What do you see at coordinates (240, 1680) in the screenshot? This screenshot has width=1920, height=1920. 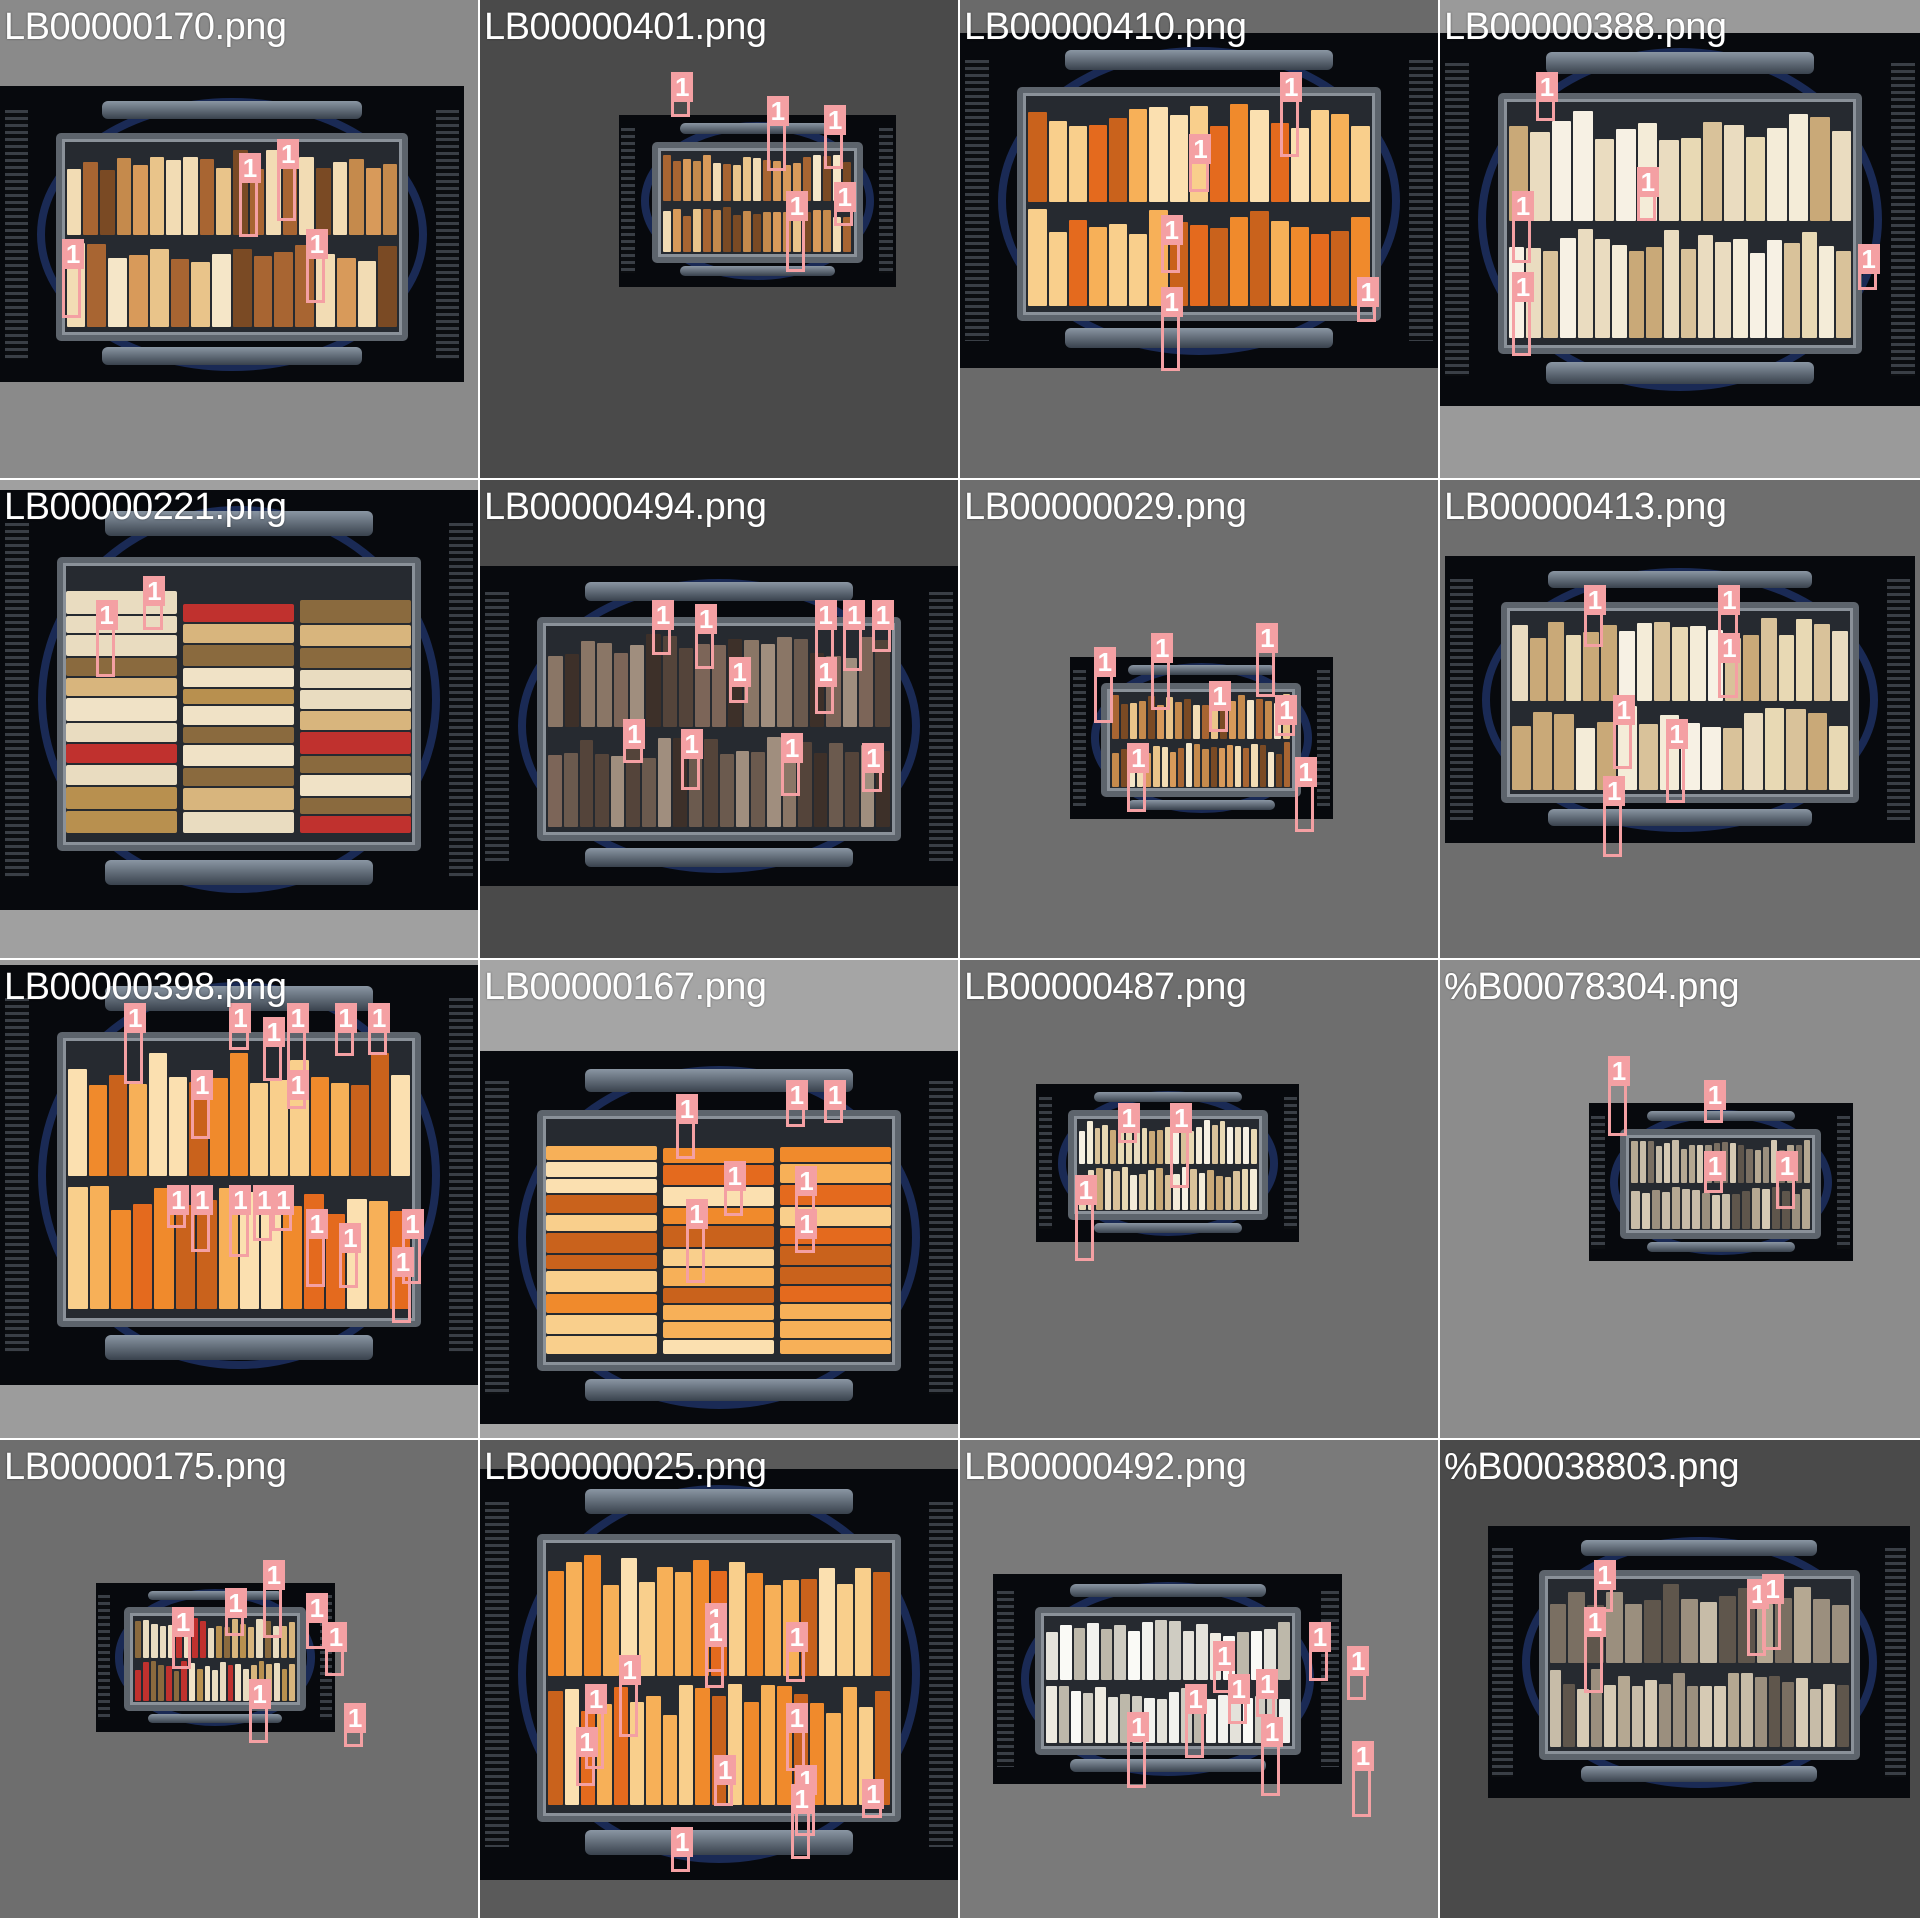 I see `grid-cell: LB00000175.png 1 1 1 1 1 1 1` at bounding box center [240, 1680].